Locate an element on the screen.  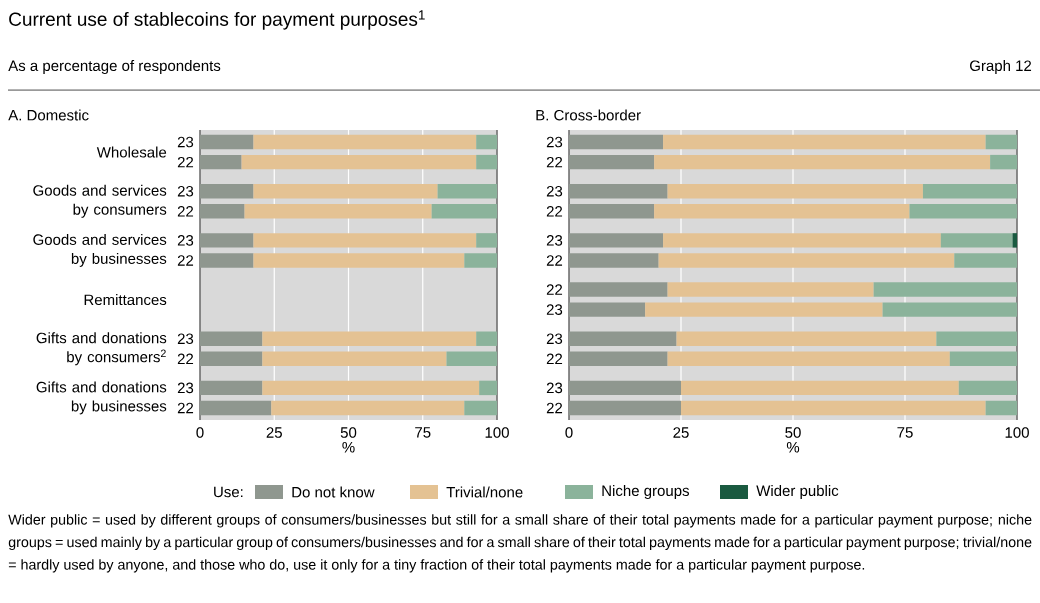
legend-label: Trivial/none is located at coordinates (484, 492).